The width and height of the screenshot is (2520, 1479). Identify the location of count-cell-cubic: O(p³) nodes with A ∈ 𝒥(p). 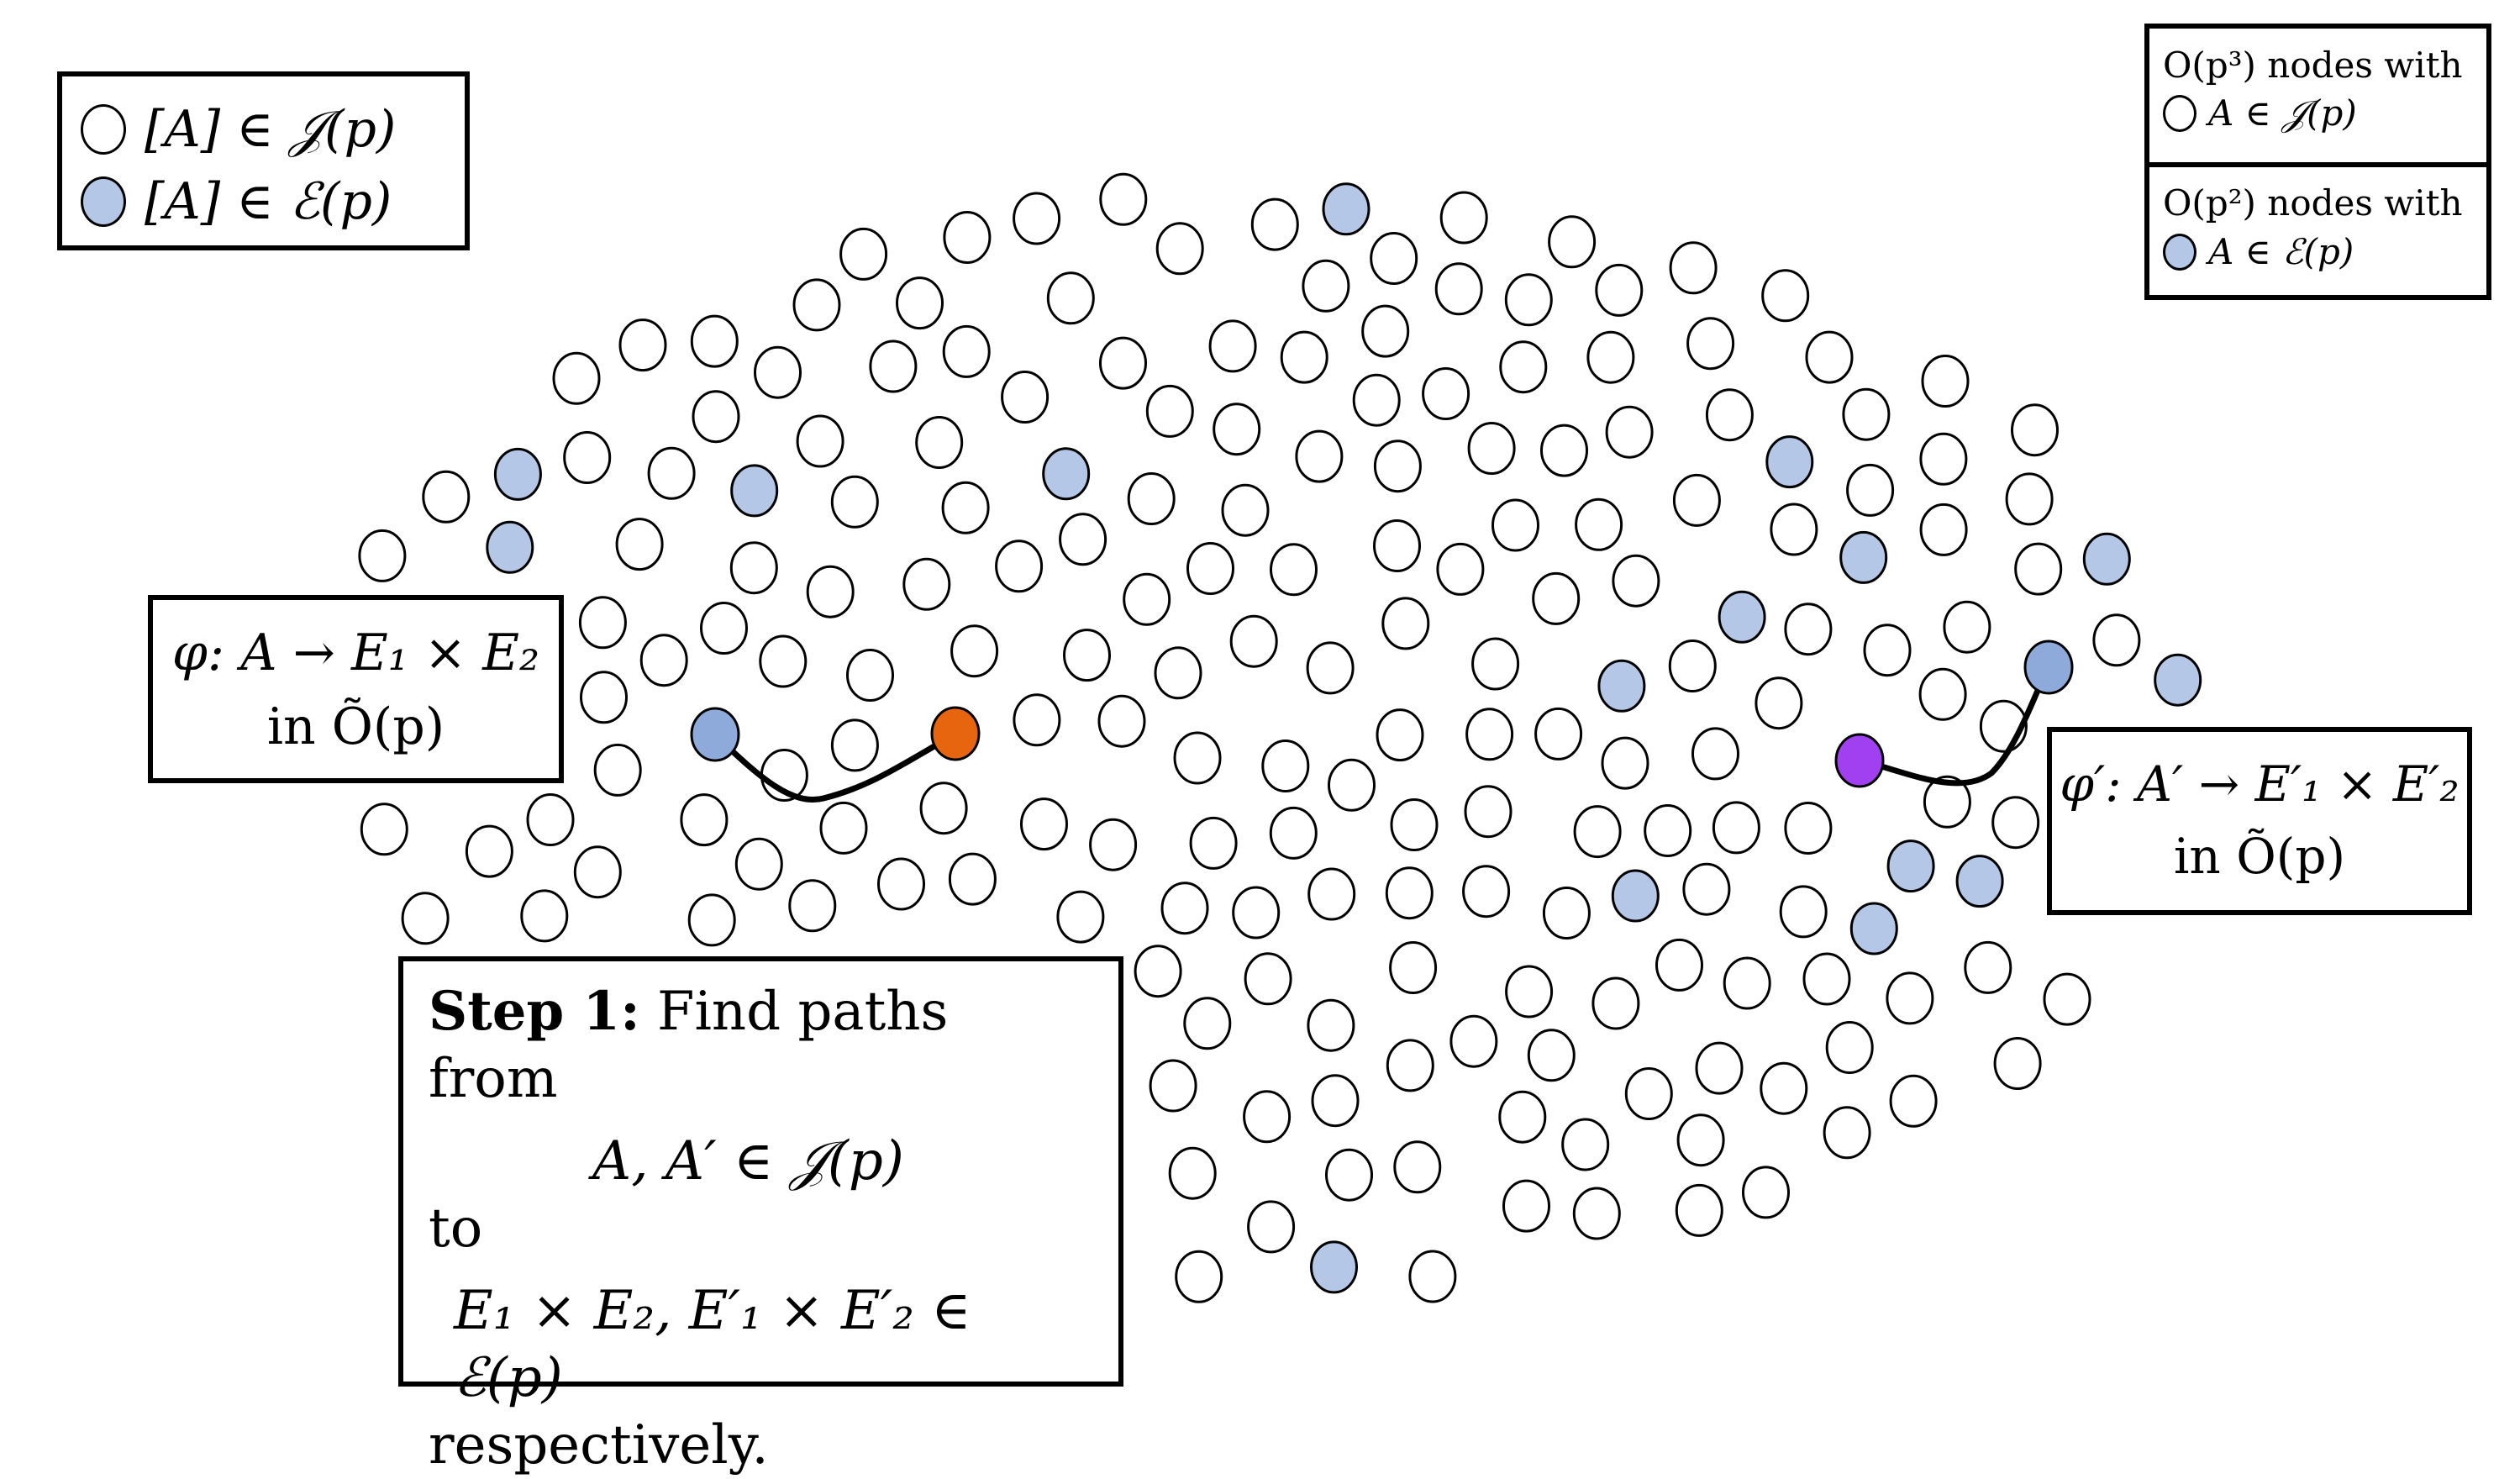
(2317, 95).